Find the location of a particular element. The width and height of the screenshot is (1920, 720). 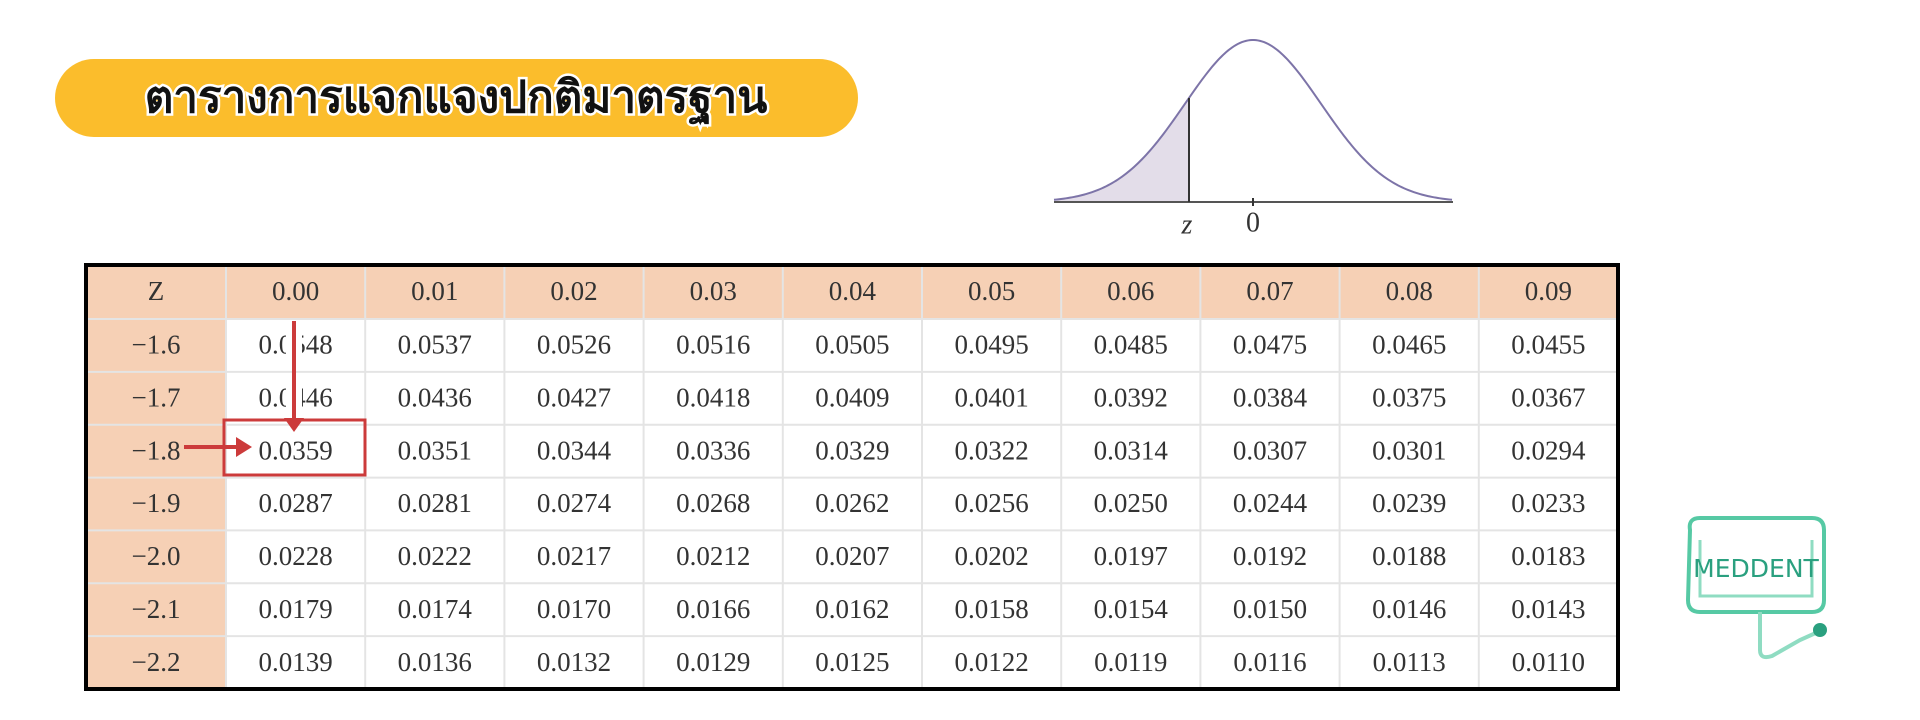

table-cell: 0.0505 is located at coordinates (852, 345).